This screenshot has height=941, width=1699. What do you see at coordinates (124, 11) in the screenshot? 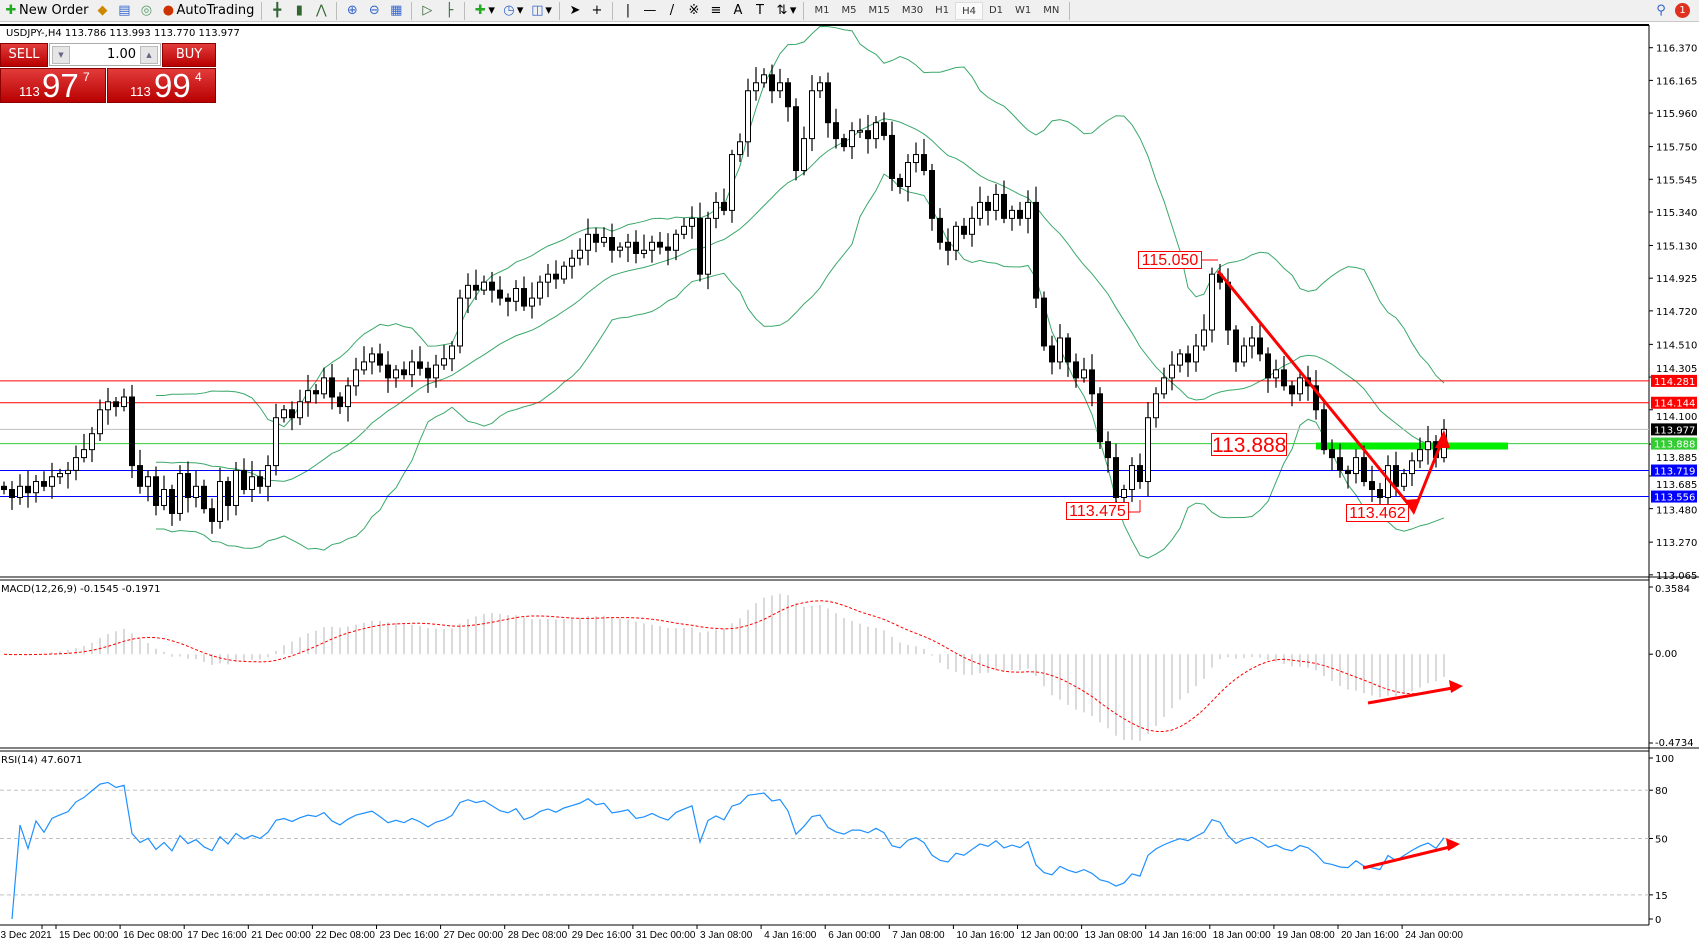
I see `terminal-button: ▤` at bounding box center [124, 11].